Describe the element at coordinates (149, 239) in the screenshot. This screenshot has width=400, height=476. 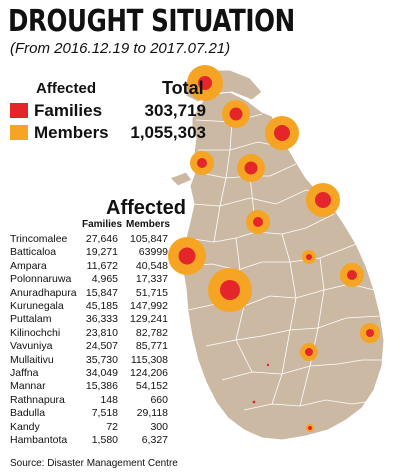
I see `members-value: 105,847` at that location.